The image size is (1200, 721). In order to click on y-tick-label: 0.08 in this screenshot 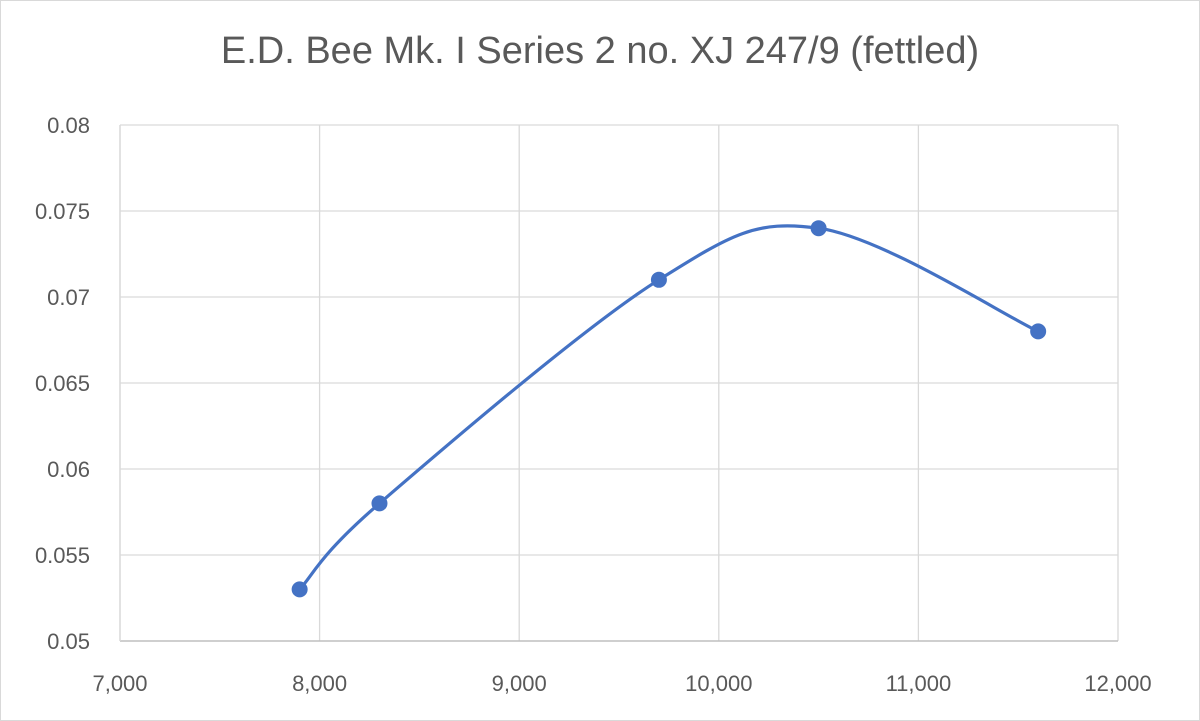, I will do `click(68, 125)`.